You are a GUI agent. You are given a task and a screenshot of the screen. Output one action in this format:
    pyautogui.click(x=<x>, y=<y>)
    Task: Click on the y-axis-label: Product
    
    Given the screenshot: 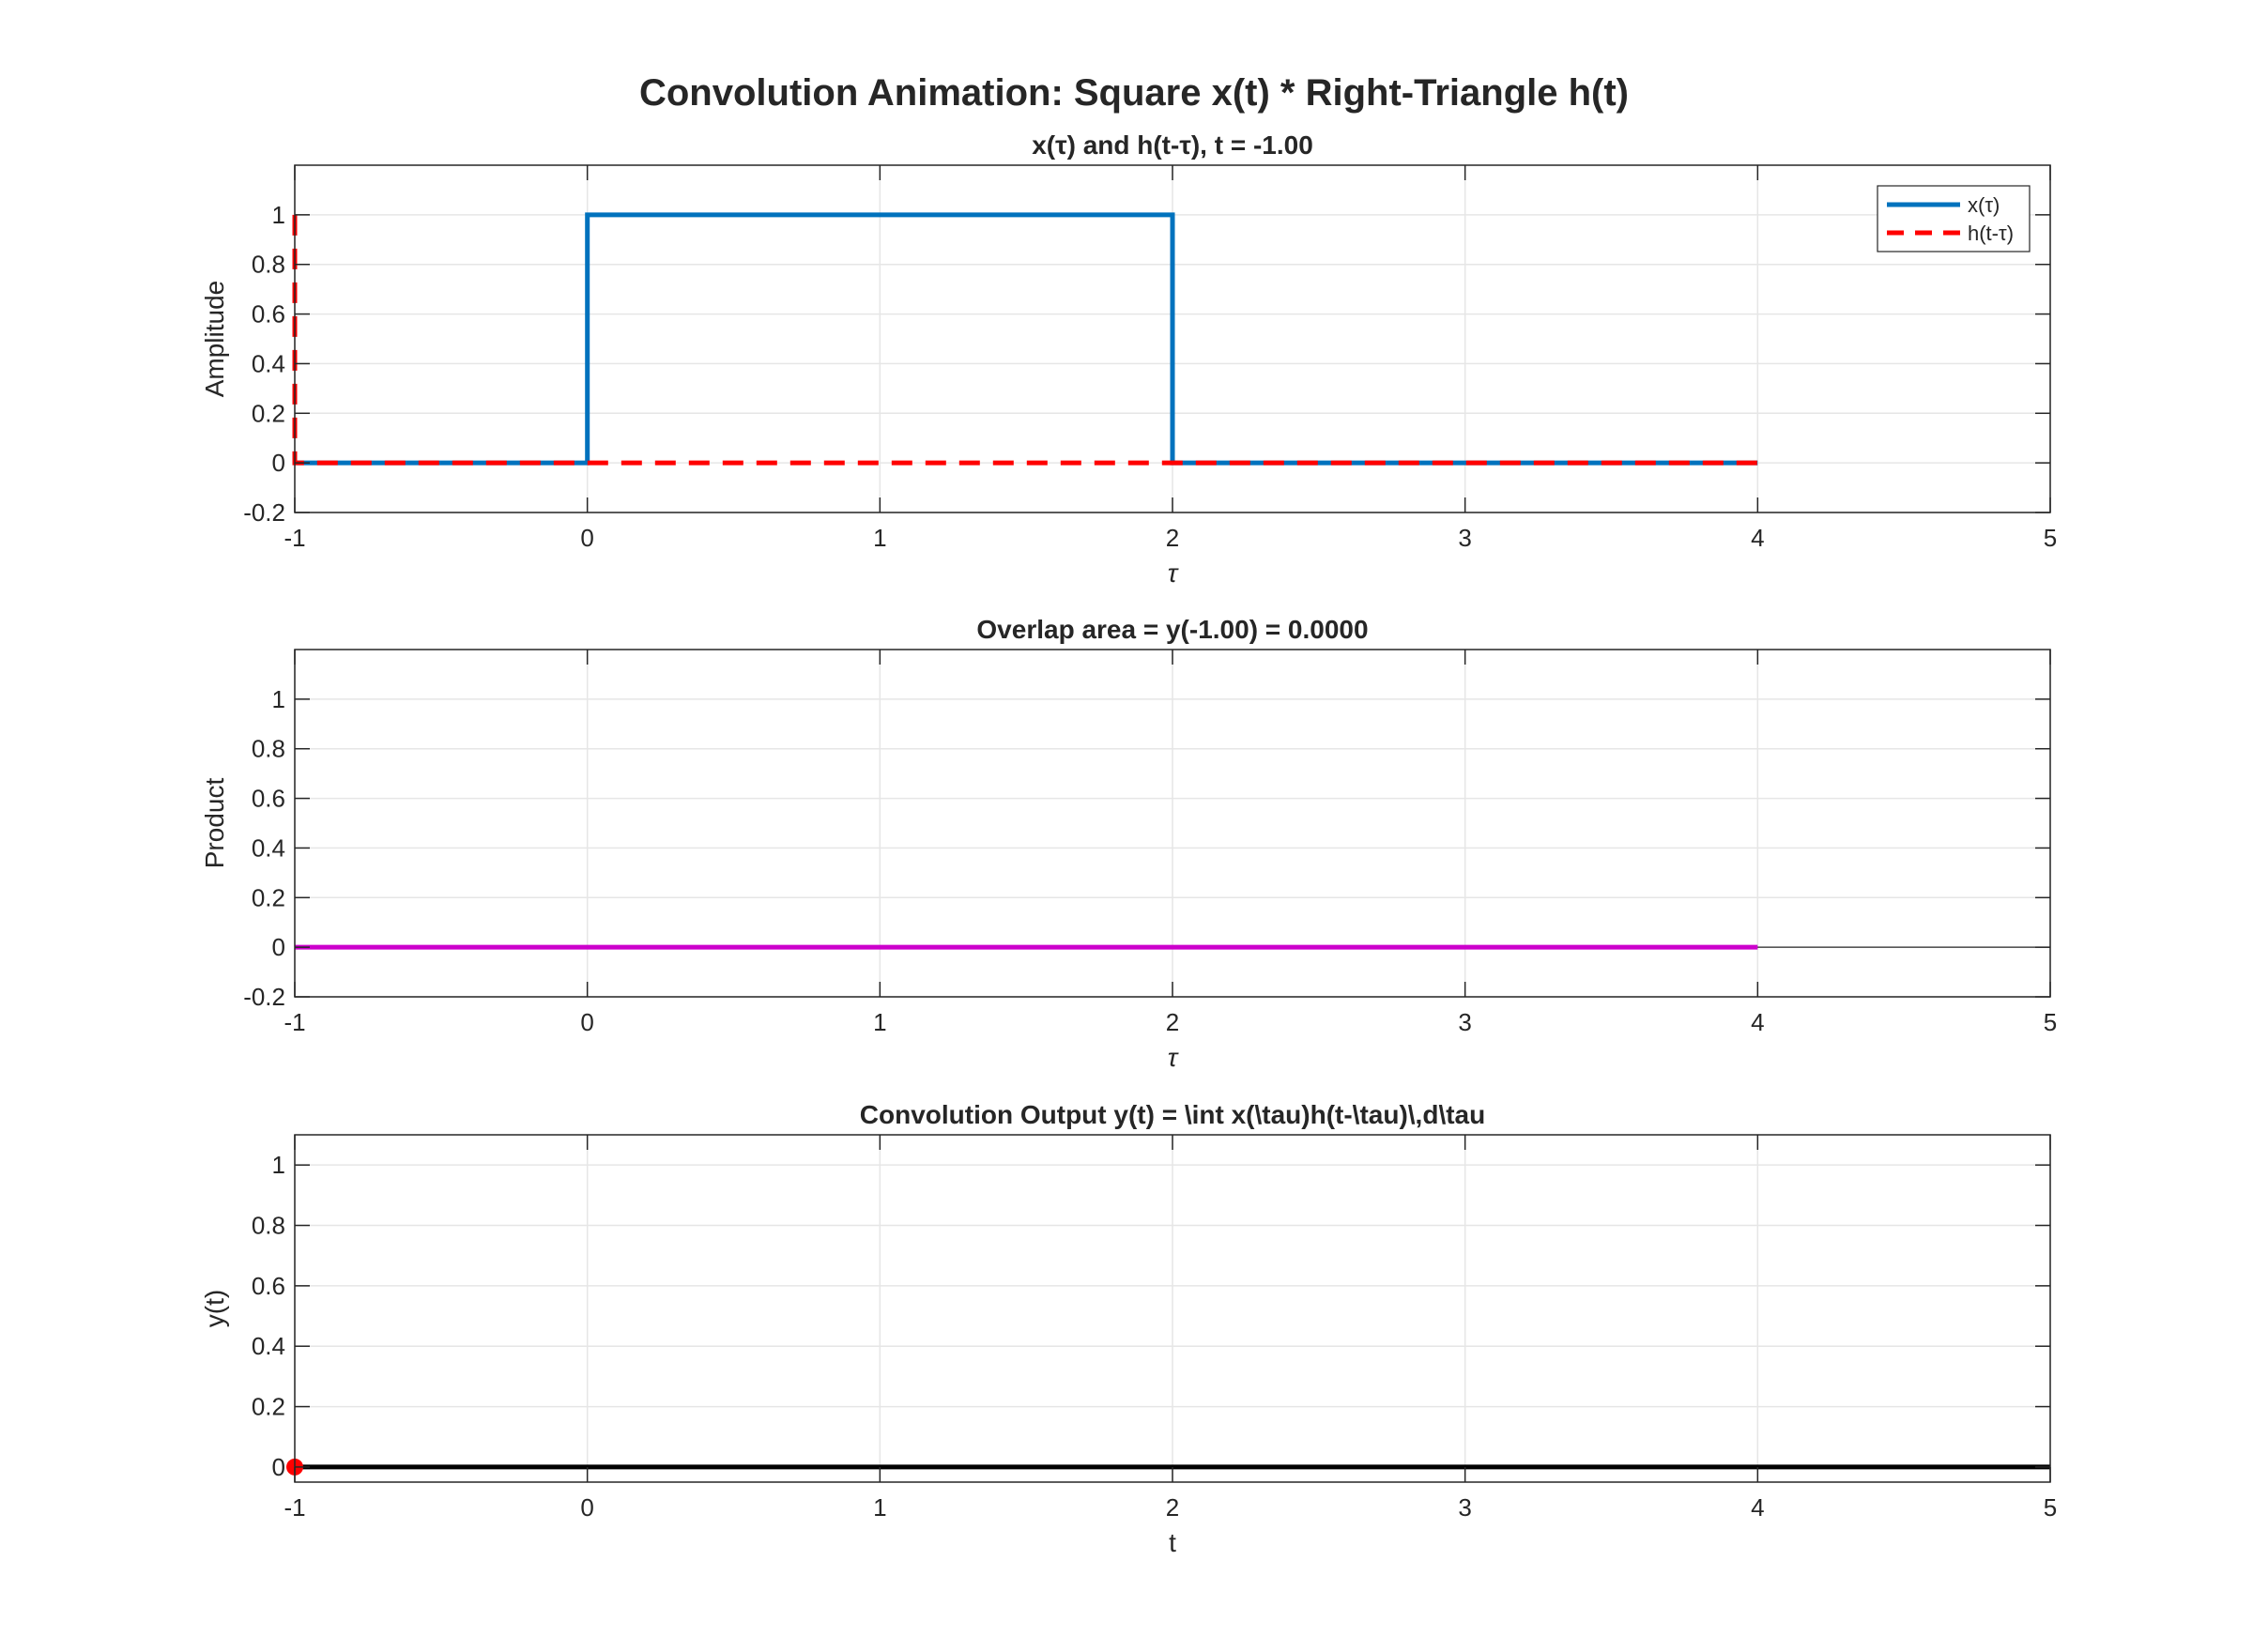 What is the action you would take?
    pyautogui.click(x=215, y=823)
    